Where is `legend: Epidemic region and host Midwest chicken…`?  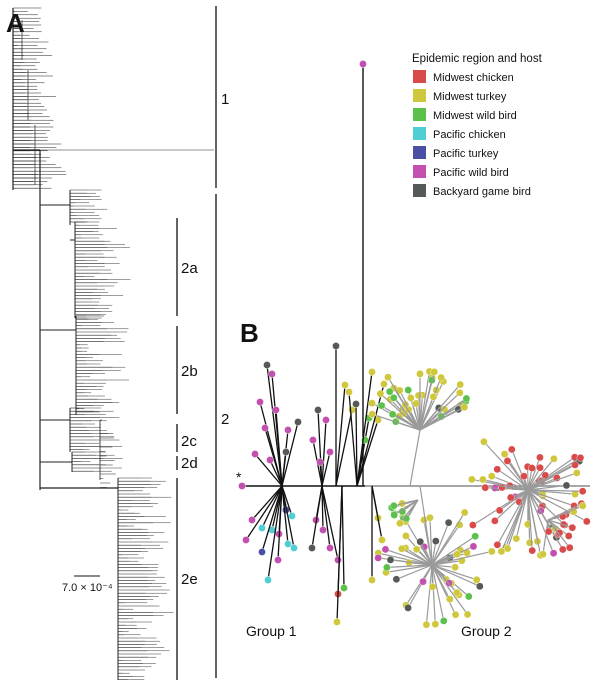 legend: Epidemic region and host Midwest chicken… is located at coordinates (477, 125).